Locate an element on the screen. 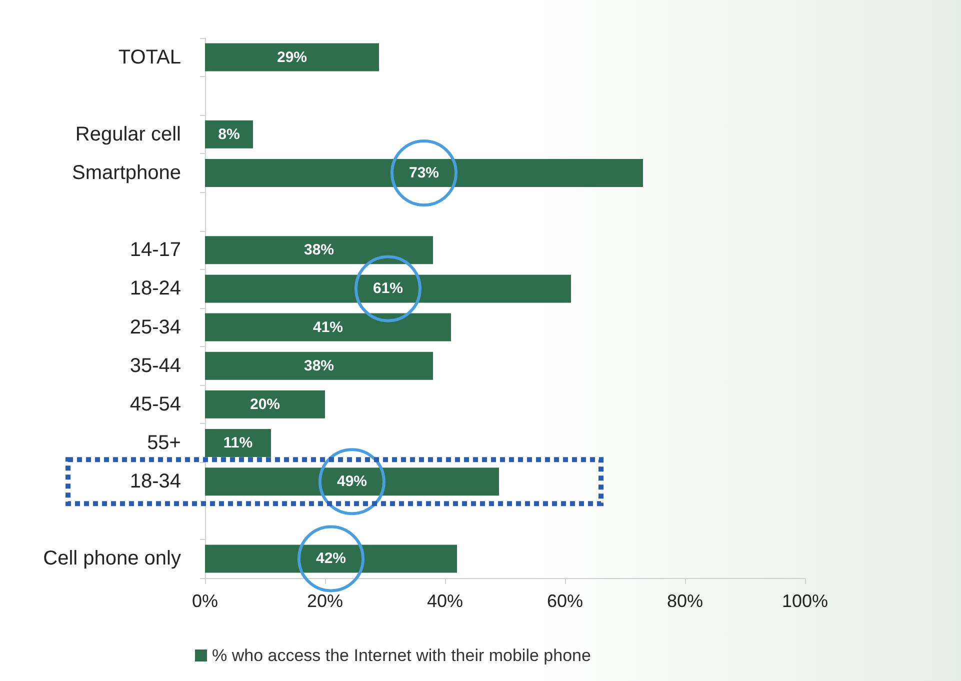 This screenshot has width=961, height=681. x-tick-label: 0% is located at coordinates (205, 601).